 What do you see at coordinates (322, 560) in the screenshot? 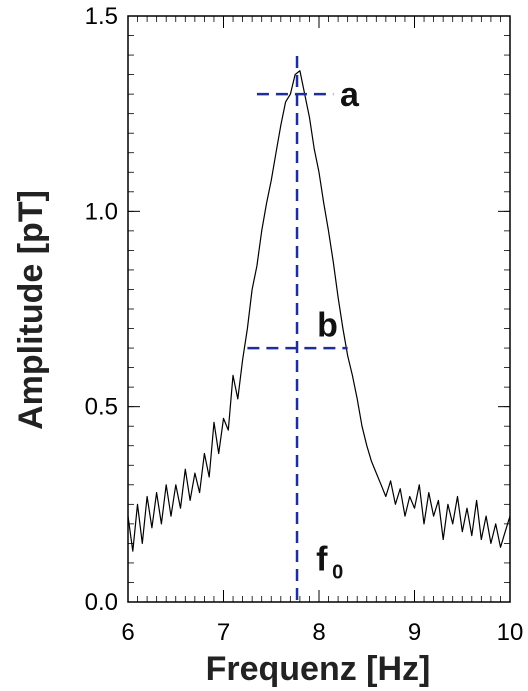
I see `annotation-f: f` at bounding box center [322, 560].